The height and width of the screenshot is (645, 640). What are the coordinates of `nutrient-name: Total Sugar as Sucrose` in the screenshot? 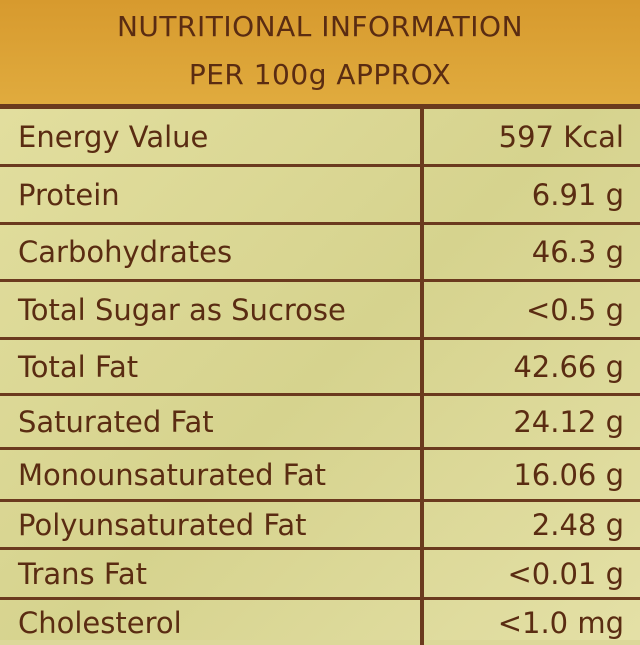 It's located at (182, 309).